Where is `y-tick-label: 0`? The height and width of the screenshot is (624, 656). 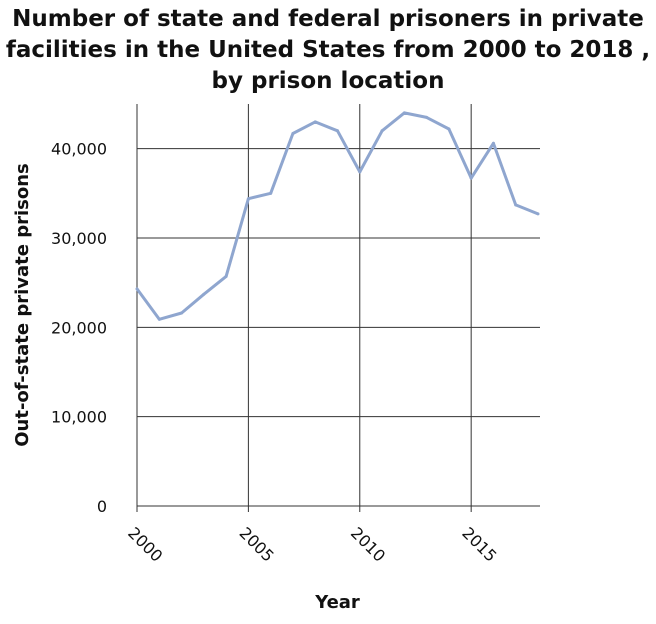
y-tick-label: 0 is located at coordinates (102, 506).